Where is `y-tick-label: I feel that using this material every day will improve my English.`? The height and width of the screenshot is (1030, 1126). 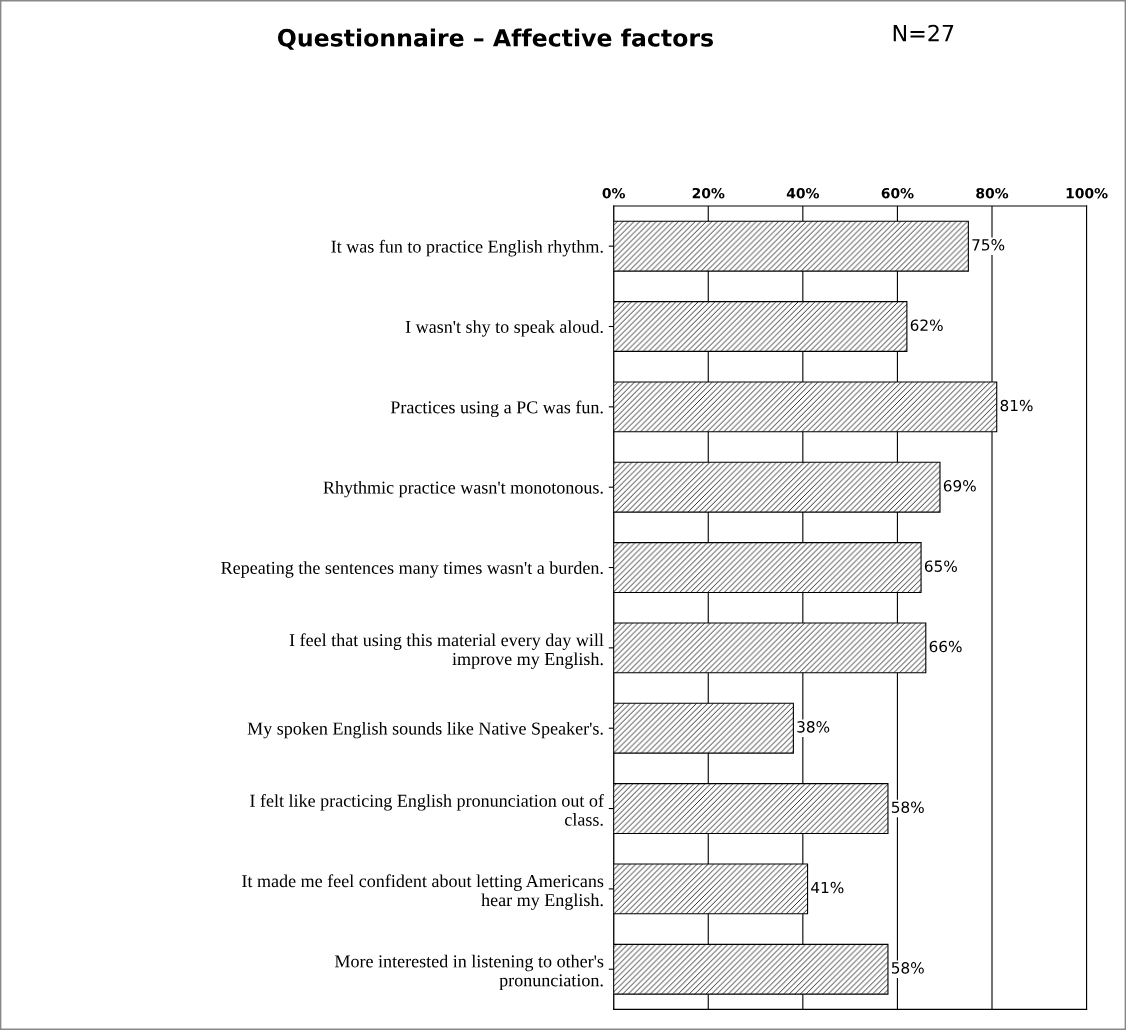 y-tick-label: I feel that using this material every day will improve my English. is located at coordinates (446, 651).